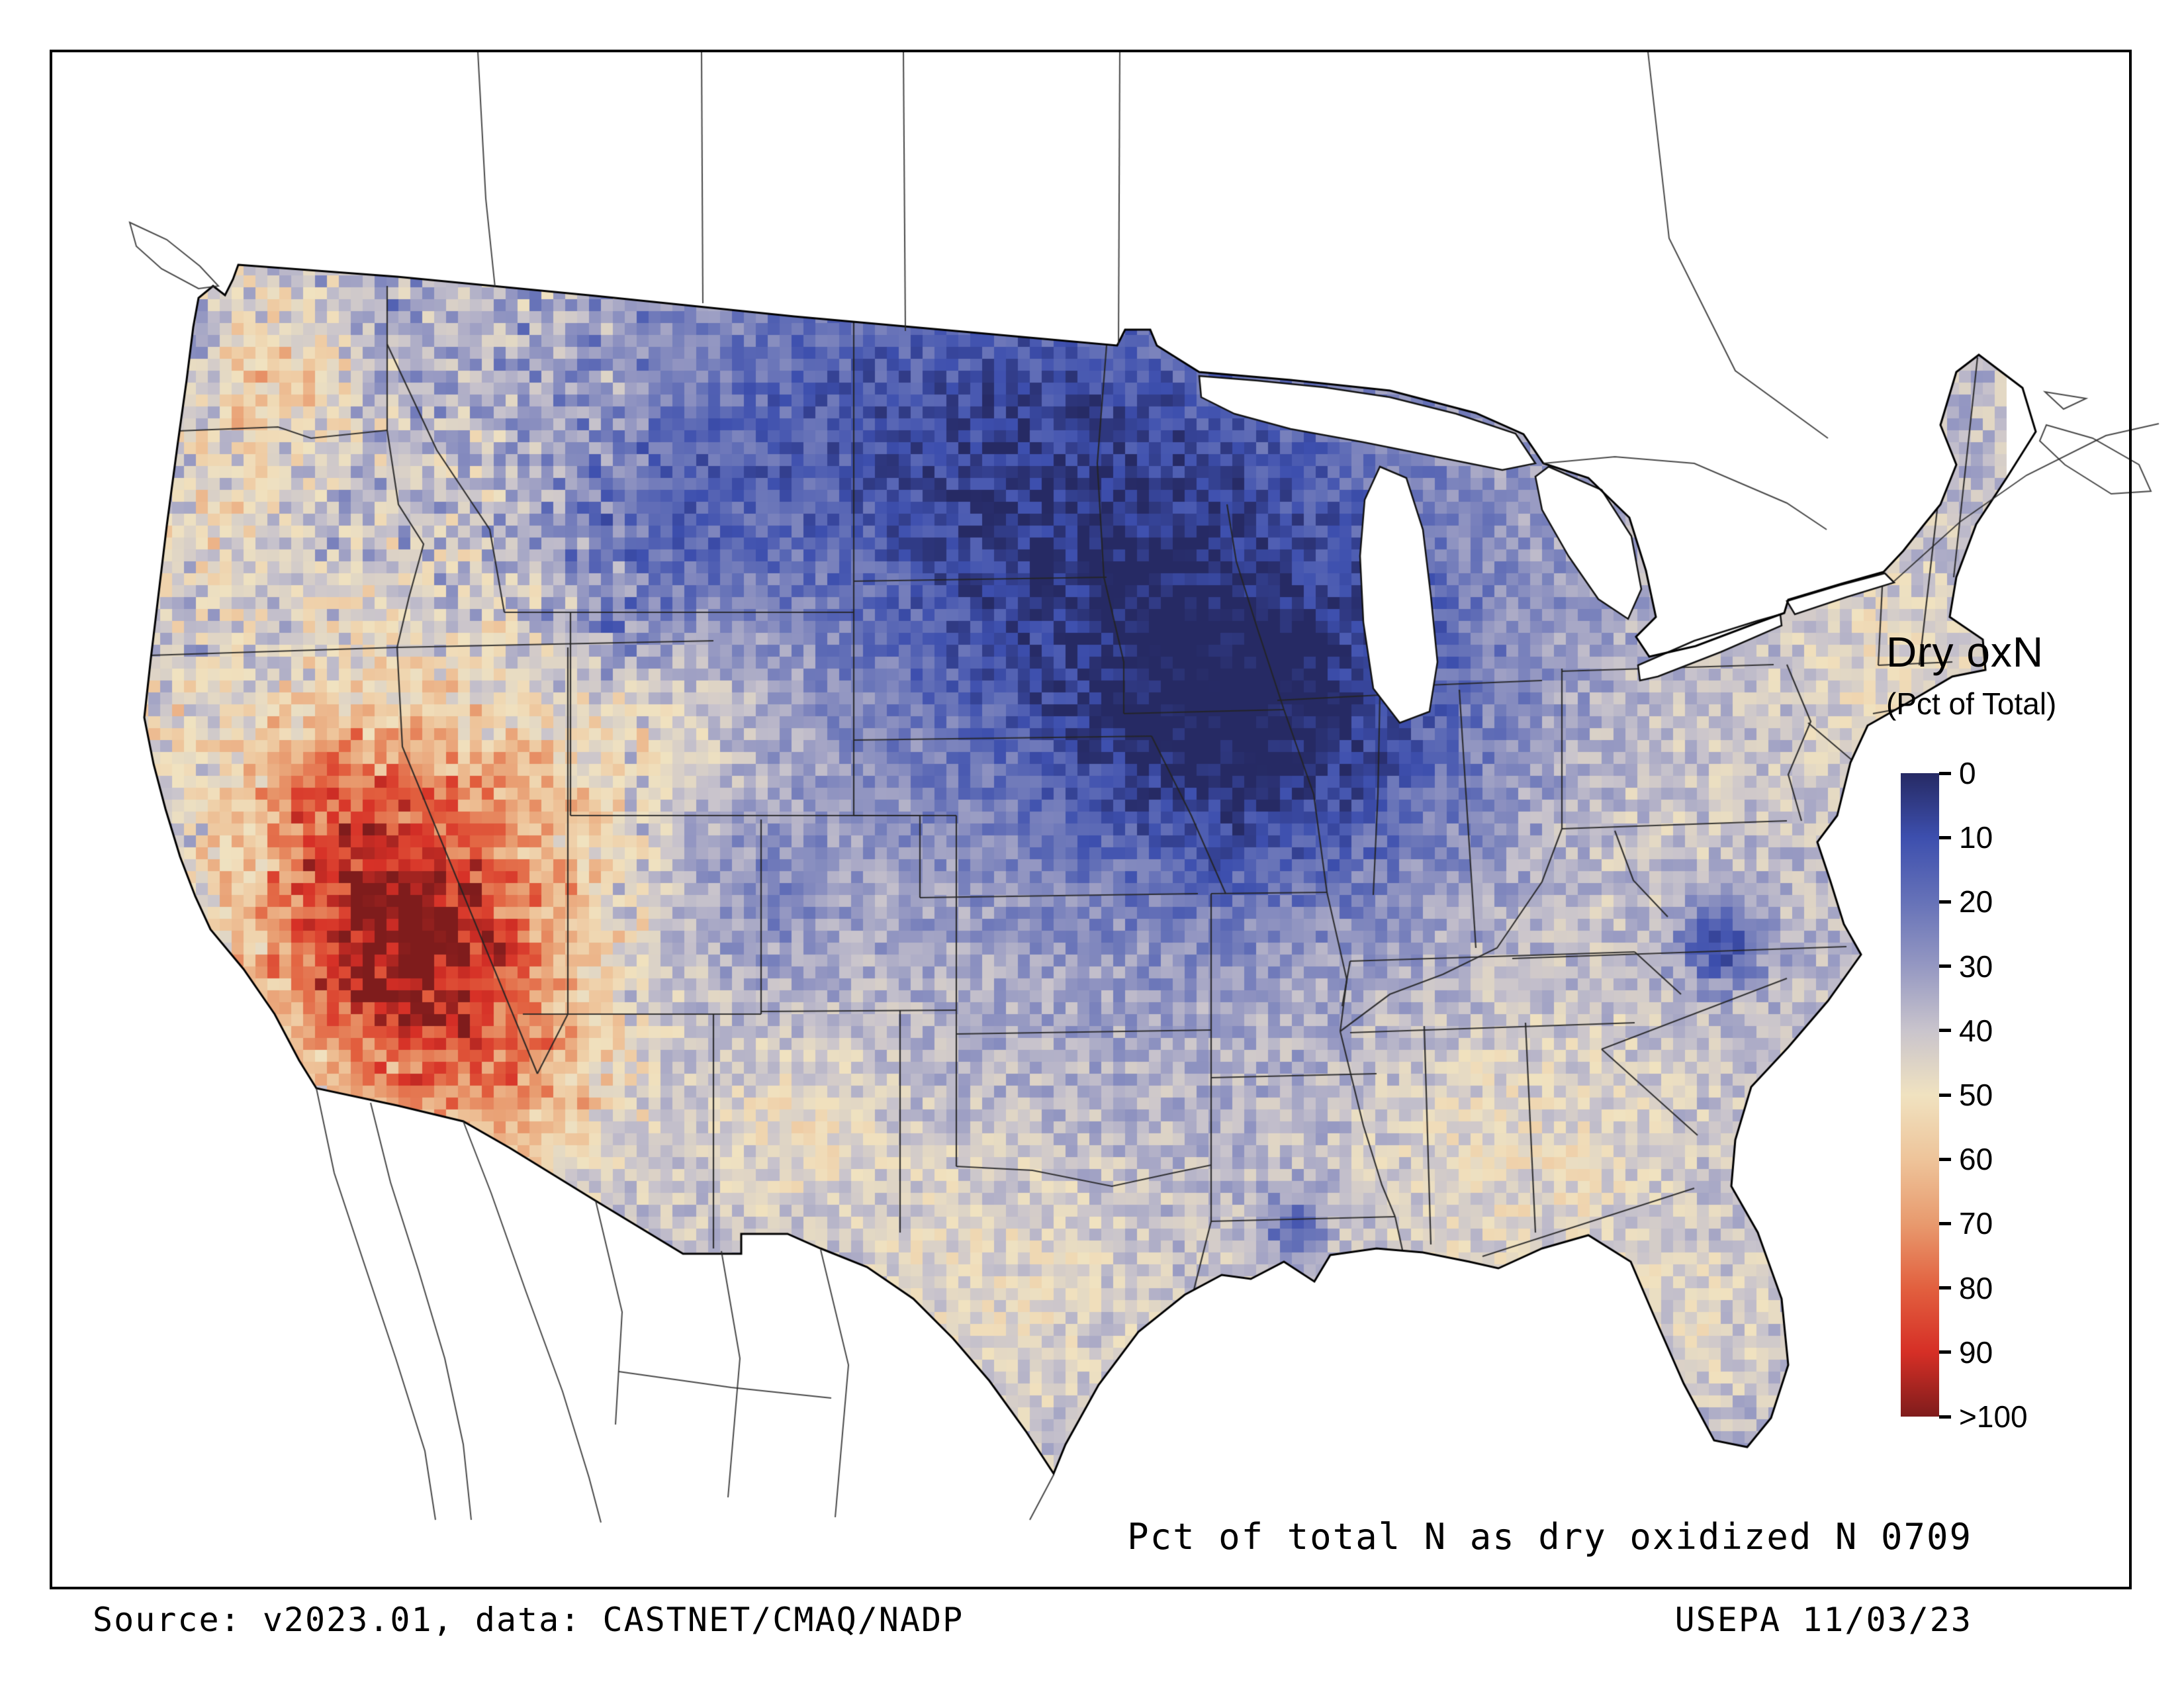  I want to click on colorbar-tick: 60, so click(1966, 1159).